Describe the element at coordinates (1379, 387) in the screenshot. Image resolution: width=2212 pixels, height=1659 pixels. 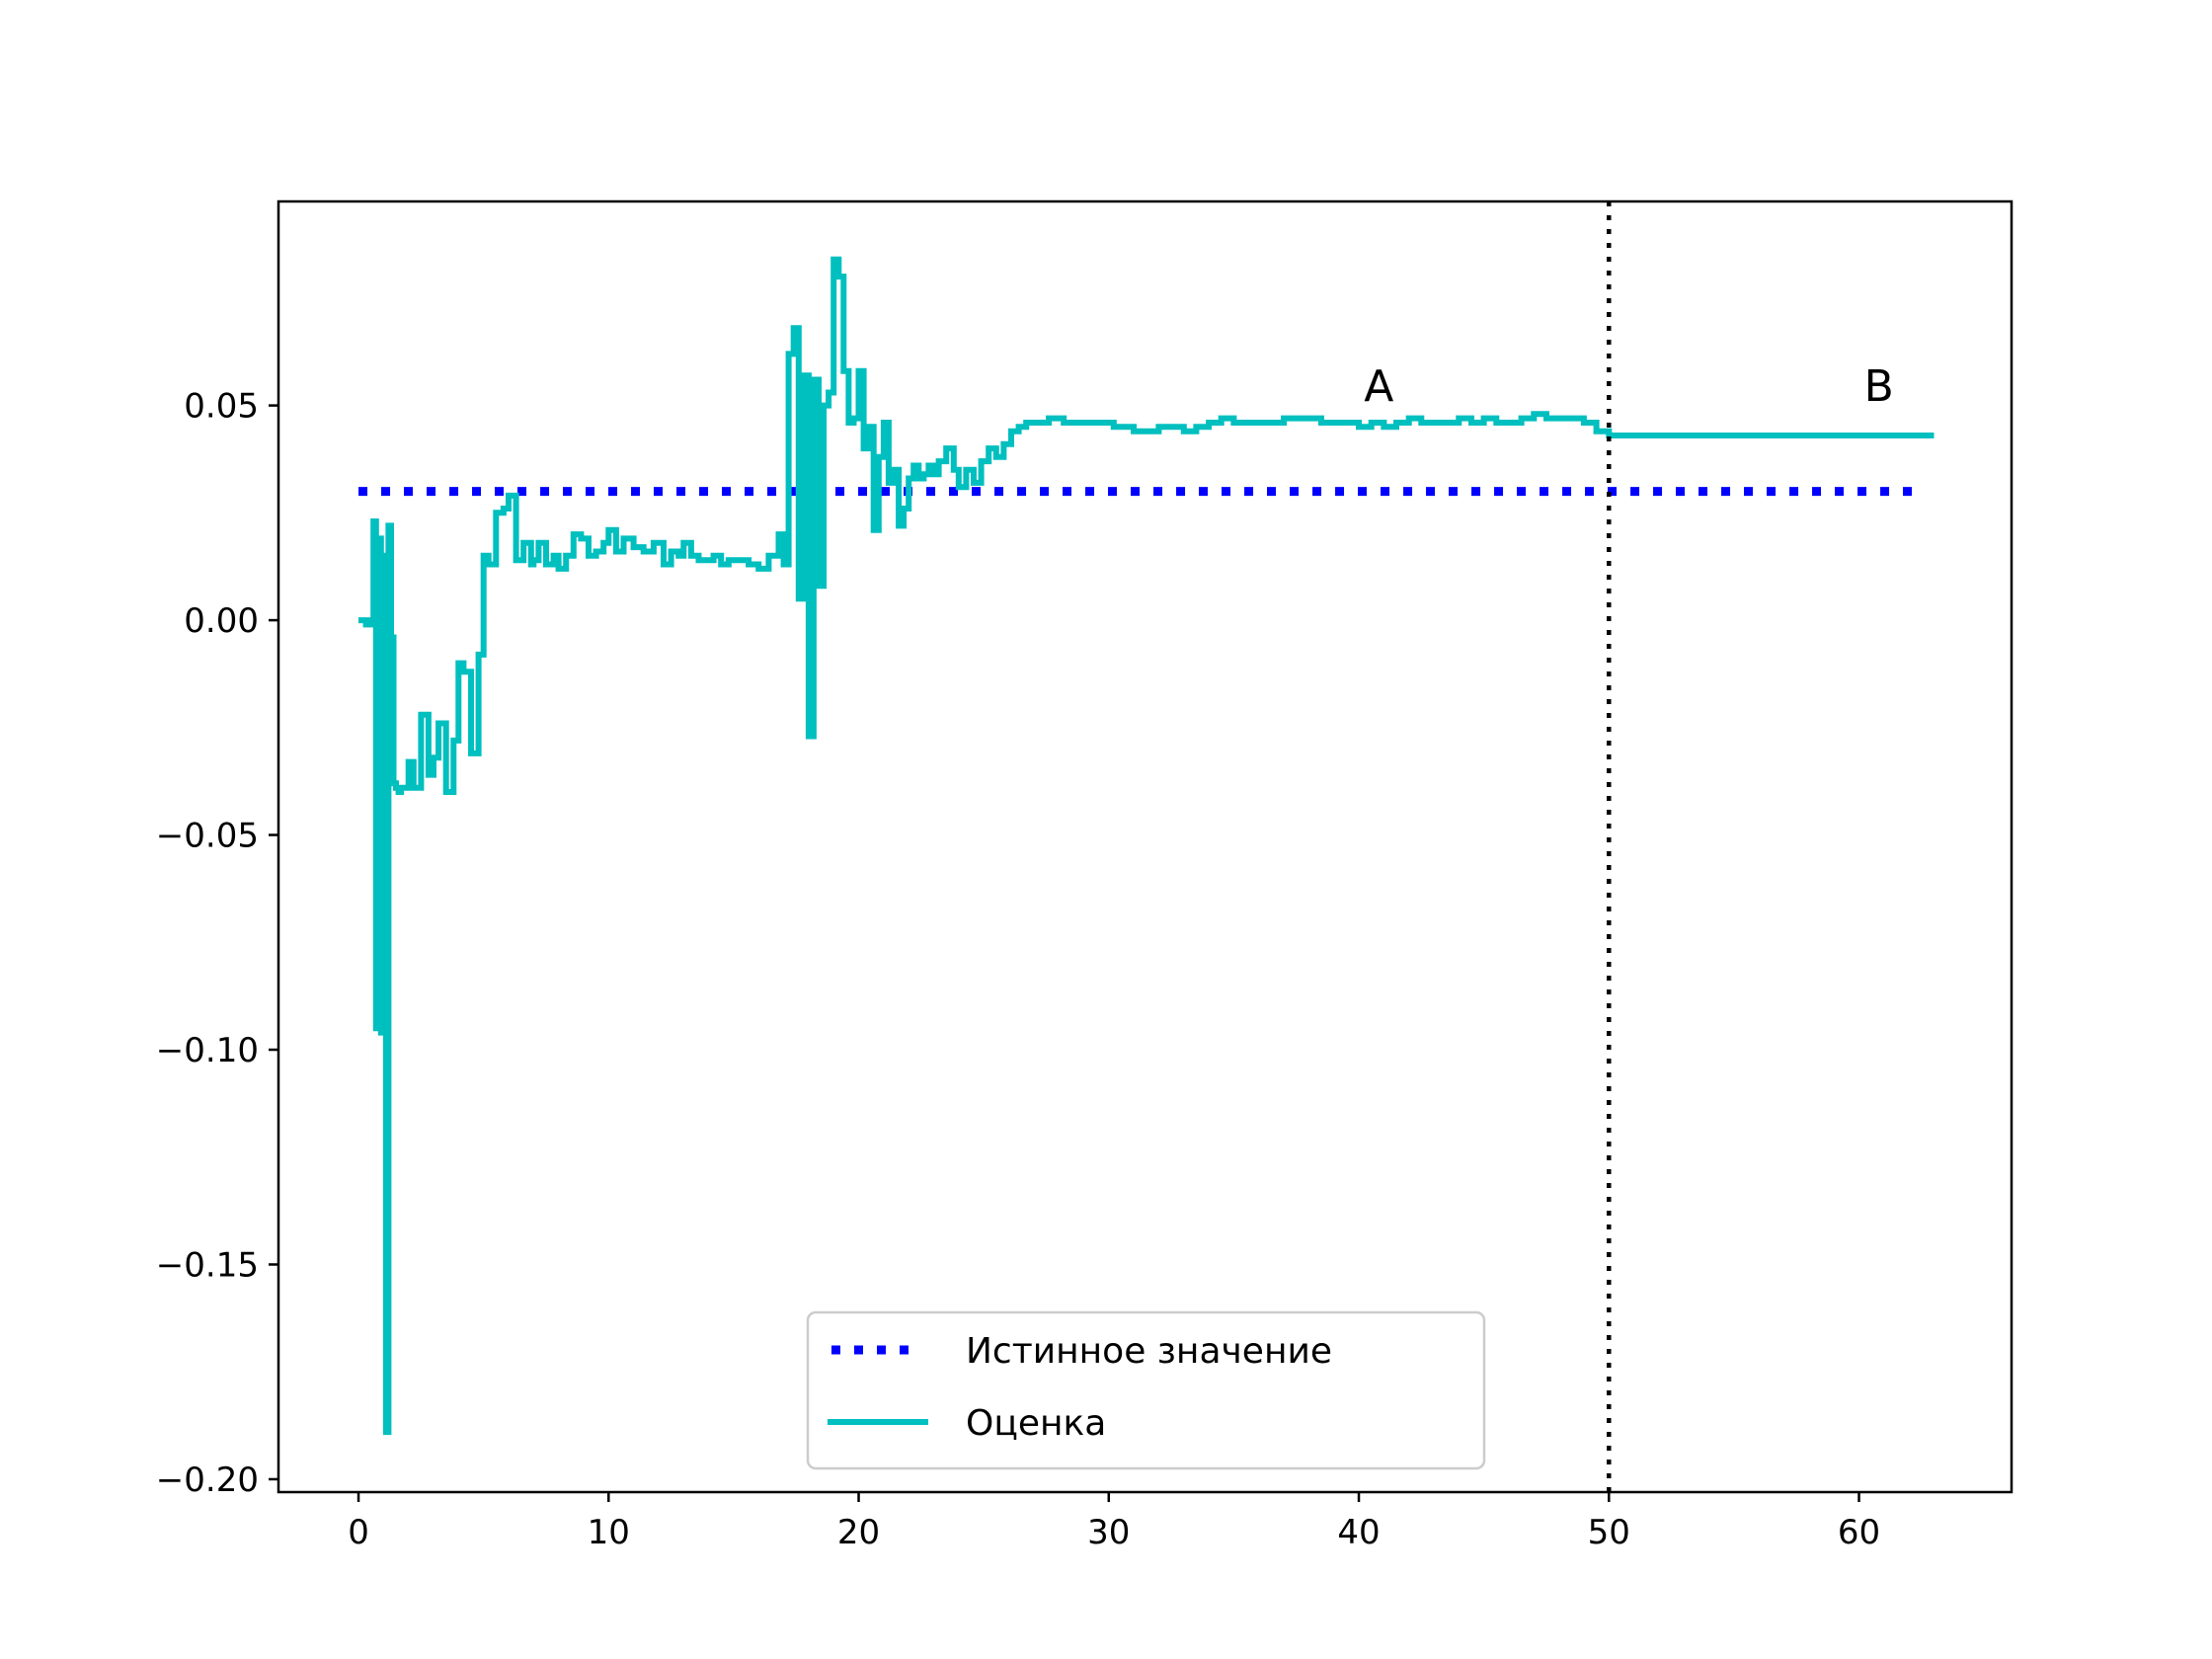
I see `annotation-label: A` at that location.